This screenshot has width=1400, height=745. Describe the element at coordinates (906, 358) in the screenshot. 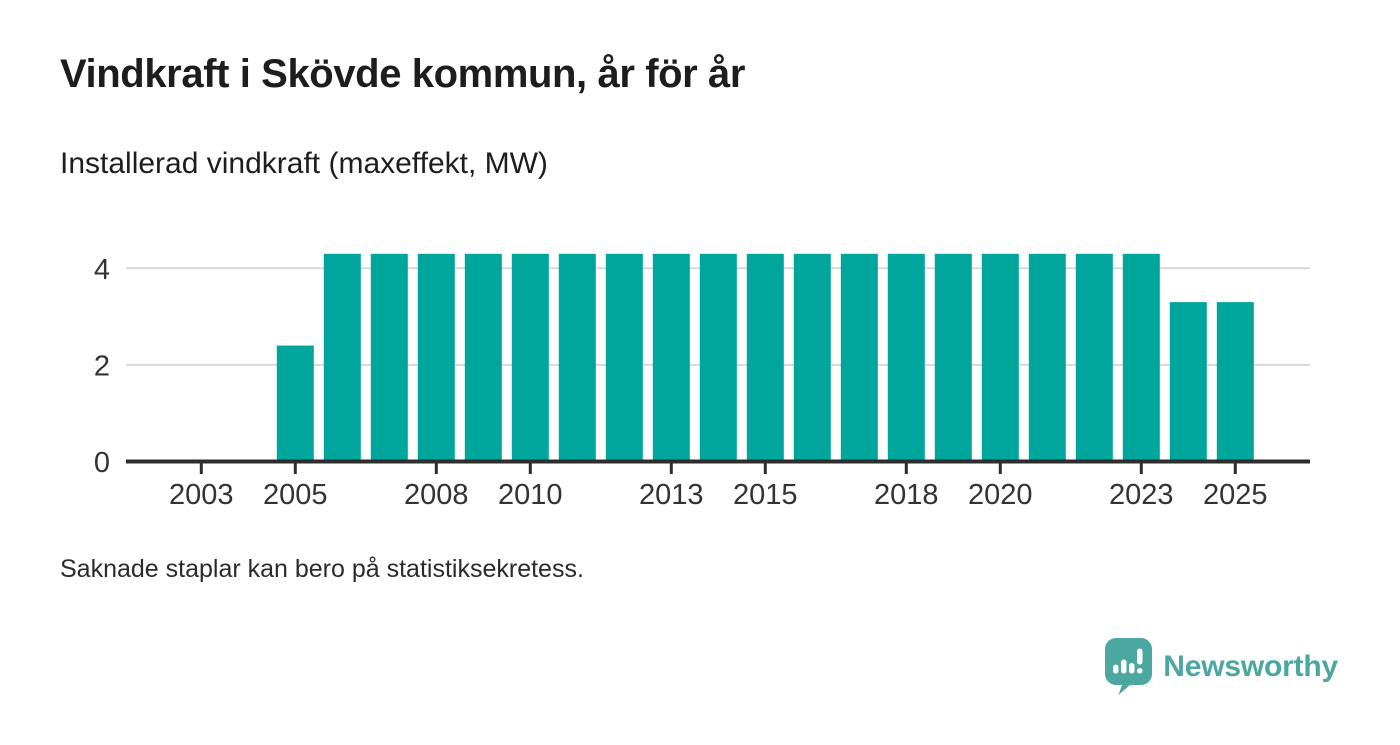

I see `bar-2018` at that location.